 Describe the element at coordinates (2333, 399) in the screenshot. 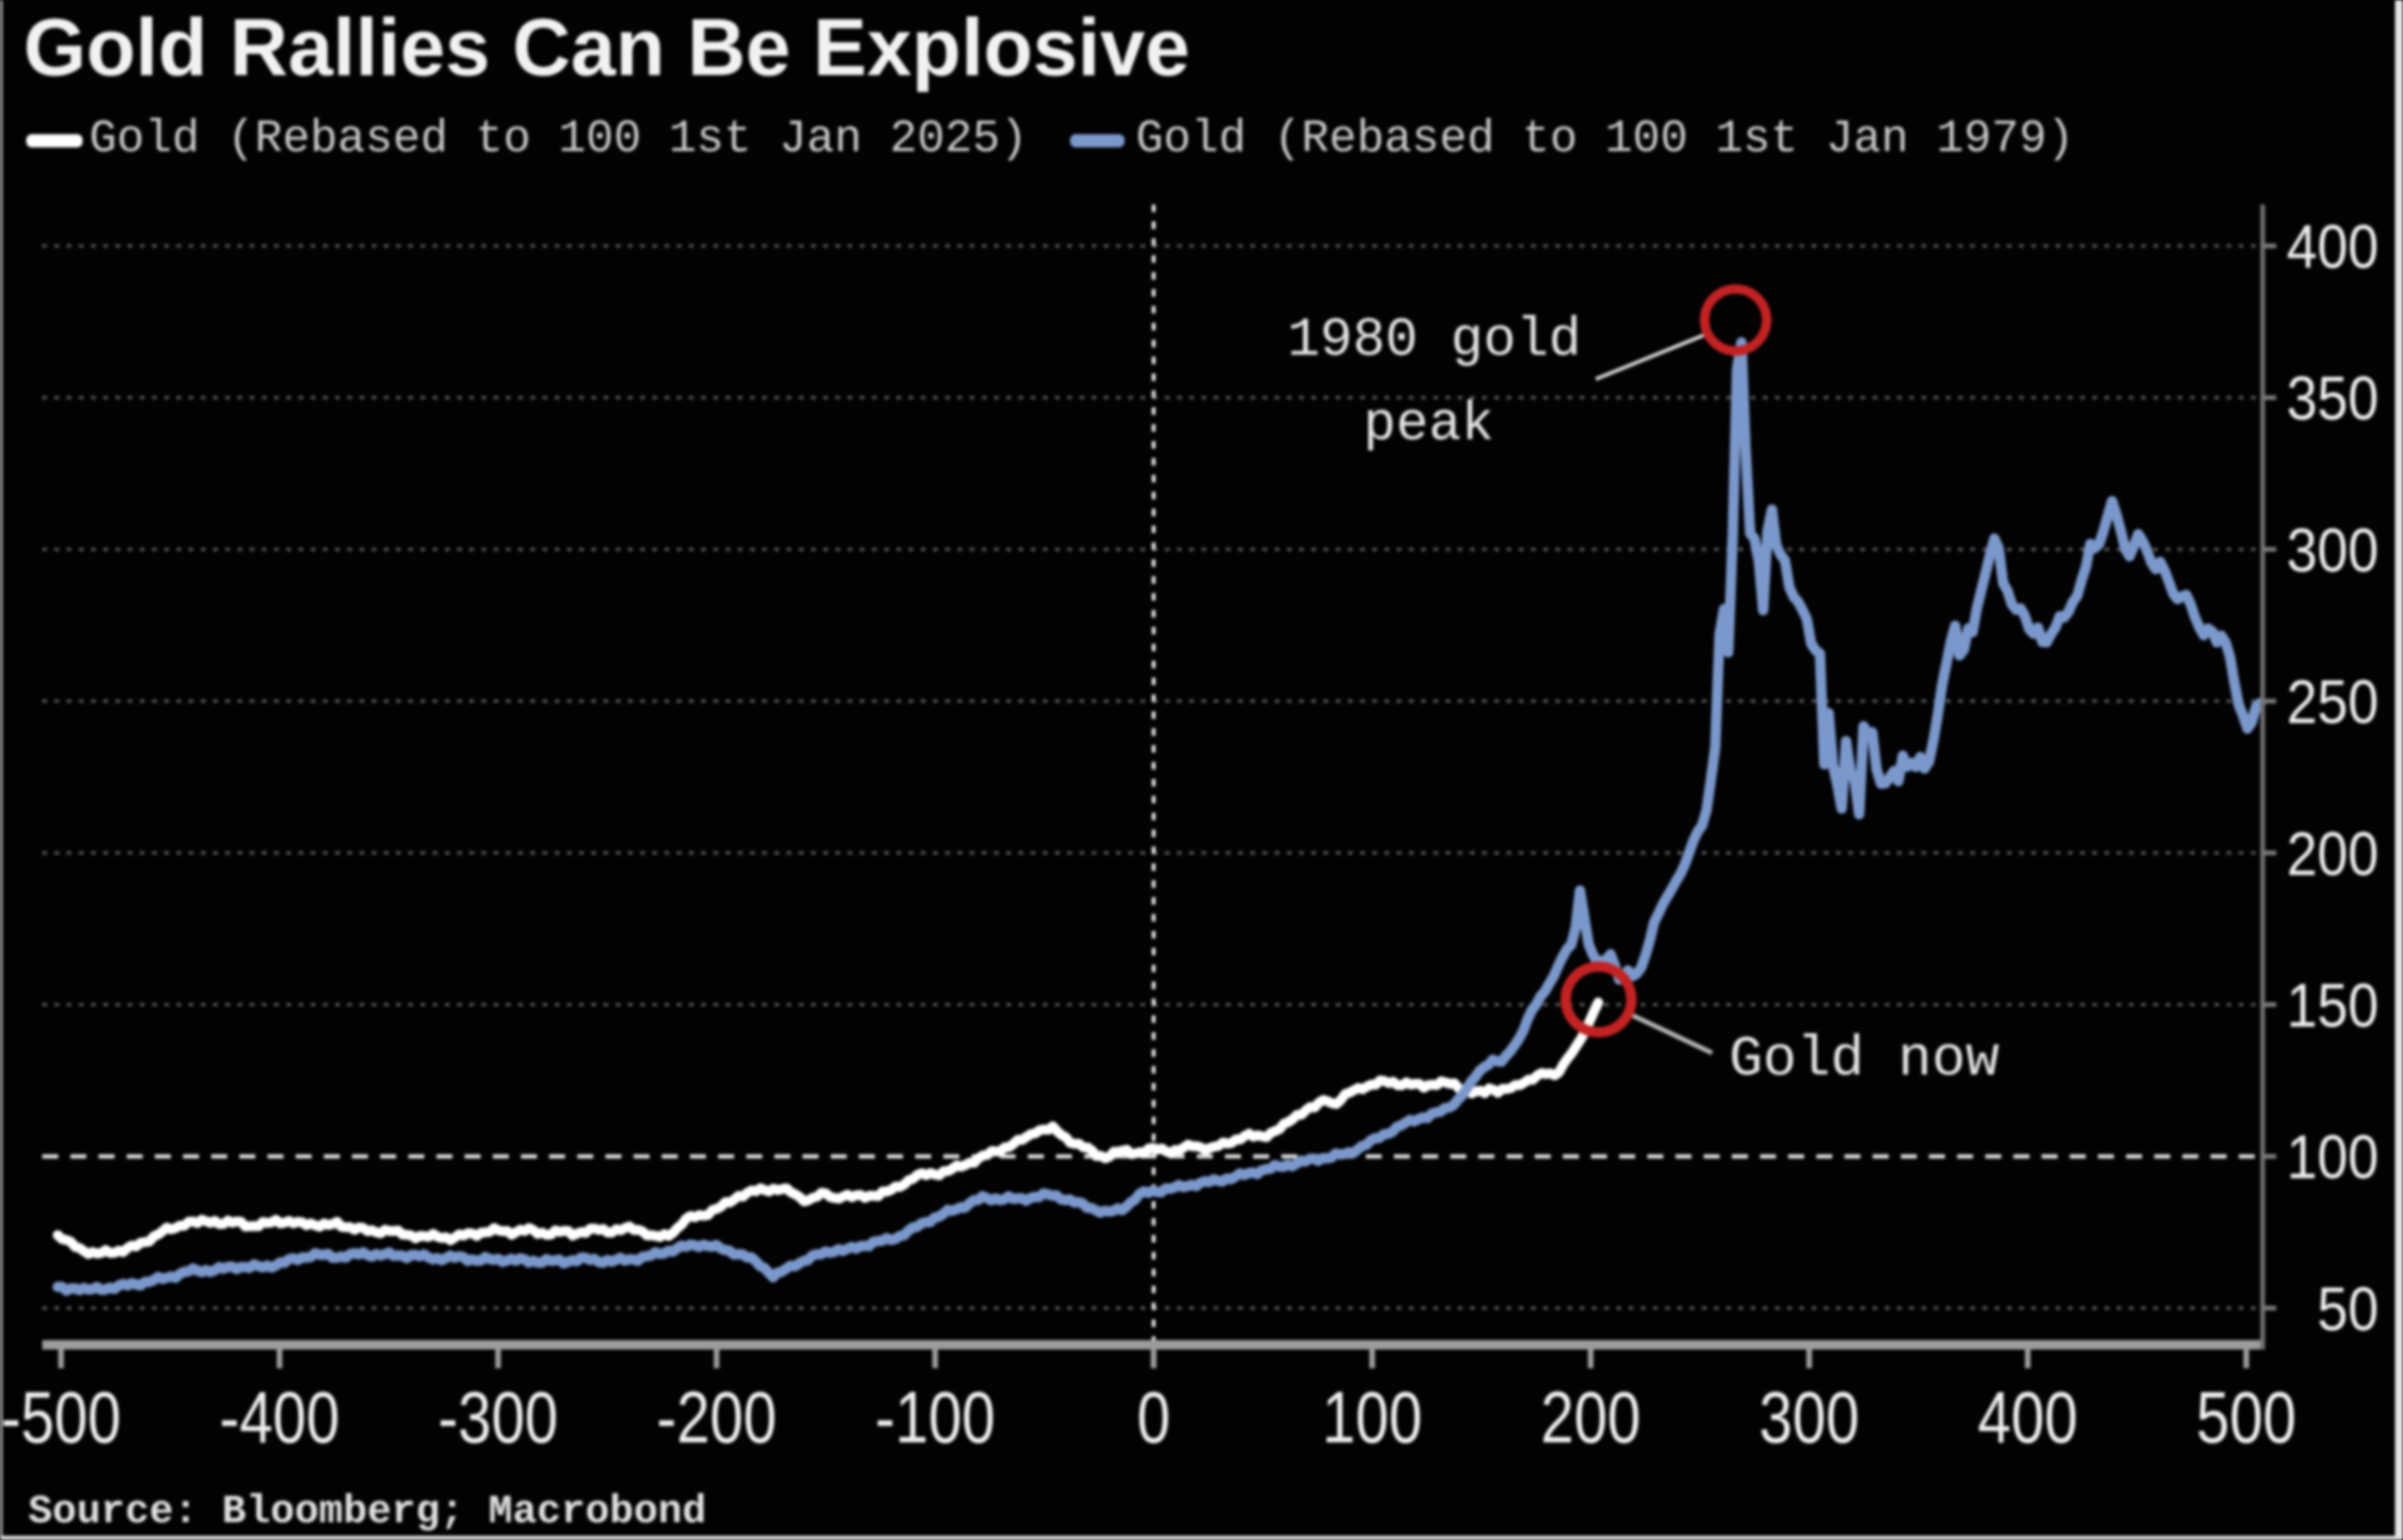

I see `svg-text: 350` at that location.